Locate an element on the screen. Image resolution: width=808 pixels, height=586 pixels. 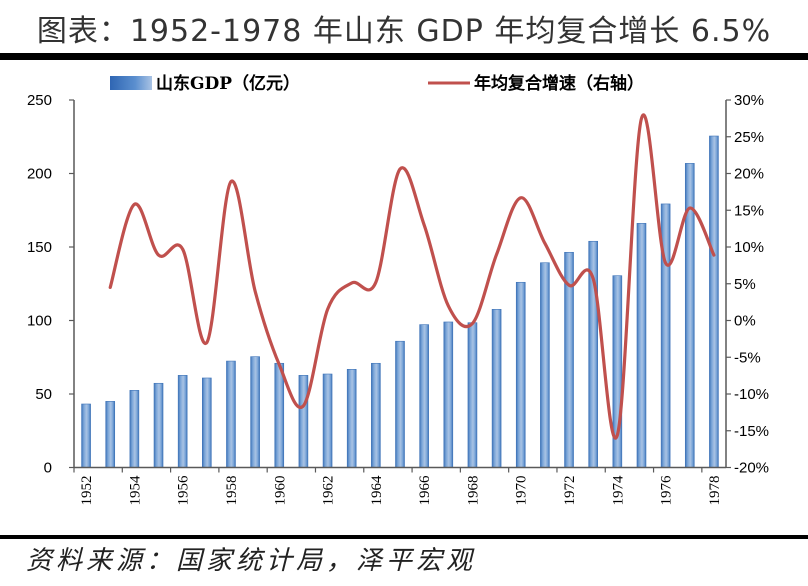
bar-1971 is located at coordinates (545, 365).